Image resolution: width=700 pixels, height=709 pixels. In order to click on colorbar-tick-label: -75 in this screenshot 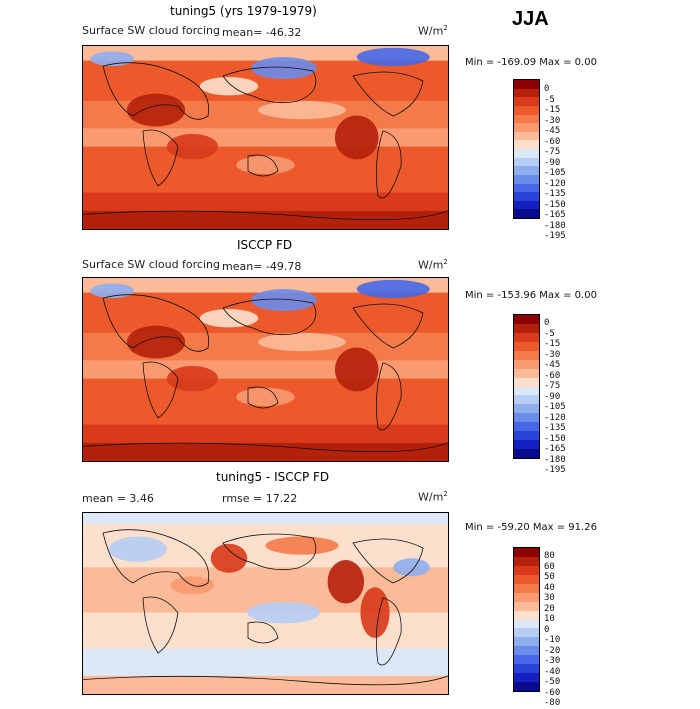, I will do `click(552, 152)`.